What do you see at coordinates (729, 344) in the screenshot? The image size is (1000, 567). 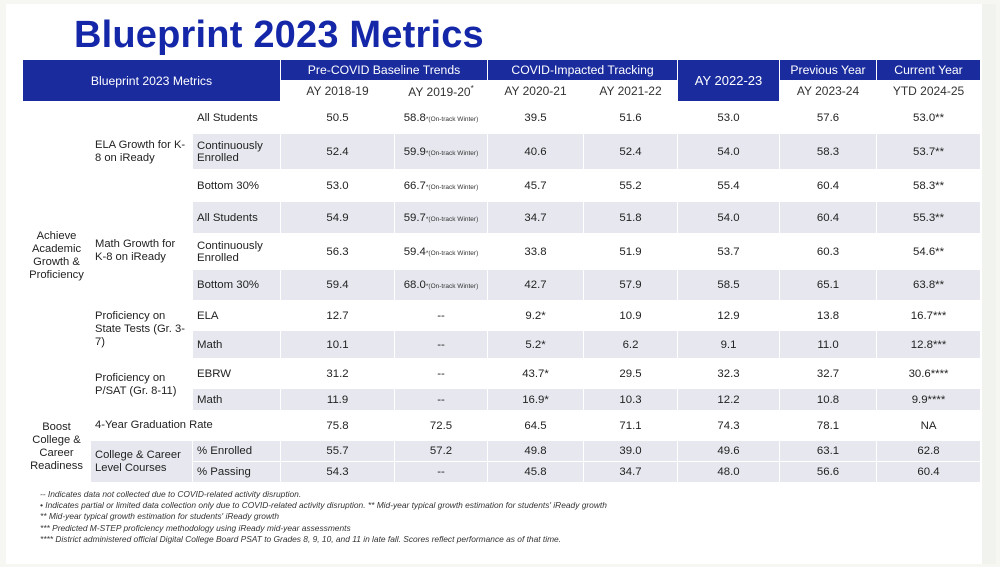 I see `cell: 9.1` at bounding box center [729, 344].